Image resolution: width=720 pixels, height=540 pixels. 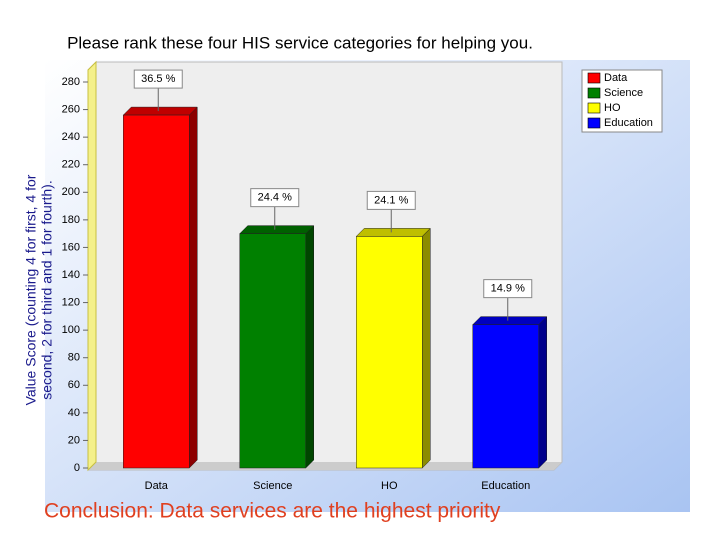 What do you see at coordinates (74, 440) in the screenshot?
I see `y-tick-label: 20` at bounding box center [74, 440].